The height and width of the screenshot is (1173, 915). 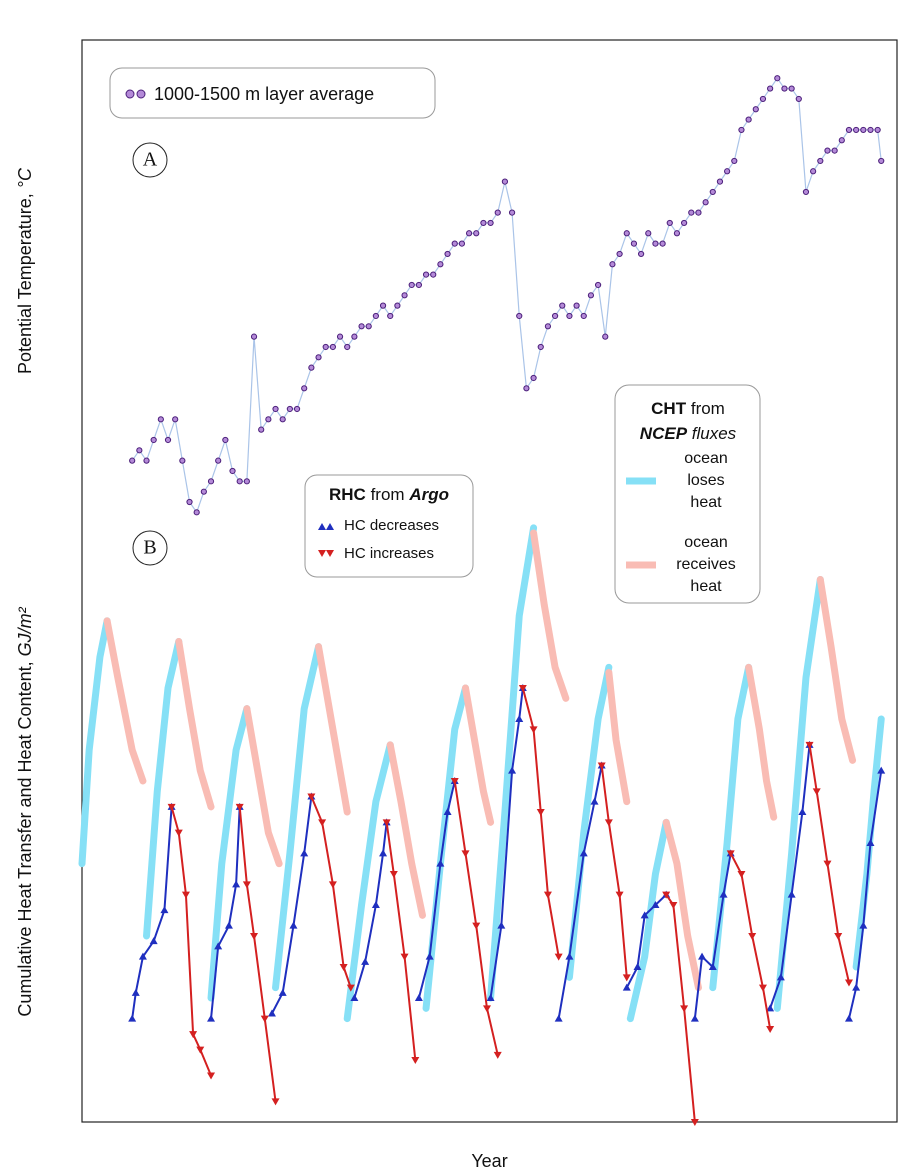 What do you see at coordinates (664, 433) in the screenshot?
I see `legend-title-part: NCEP` at bounding box center [664, 433].